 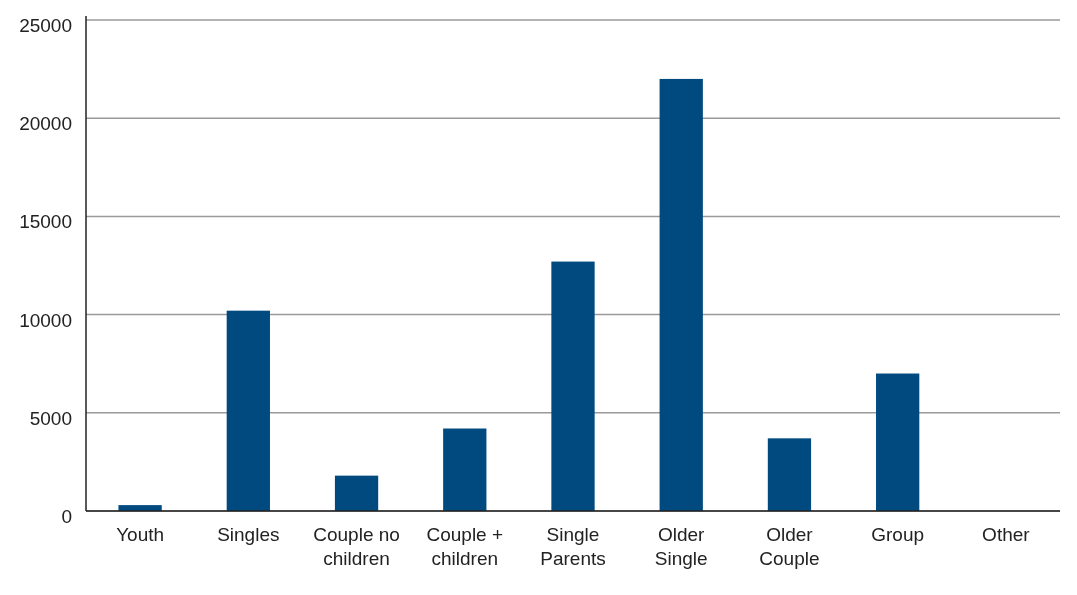 What do you see at coordinates (898, 534) in the screenshot?
I see `x-tick-label: Group` at bounding box center [898, 534].